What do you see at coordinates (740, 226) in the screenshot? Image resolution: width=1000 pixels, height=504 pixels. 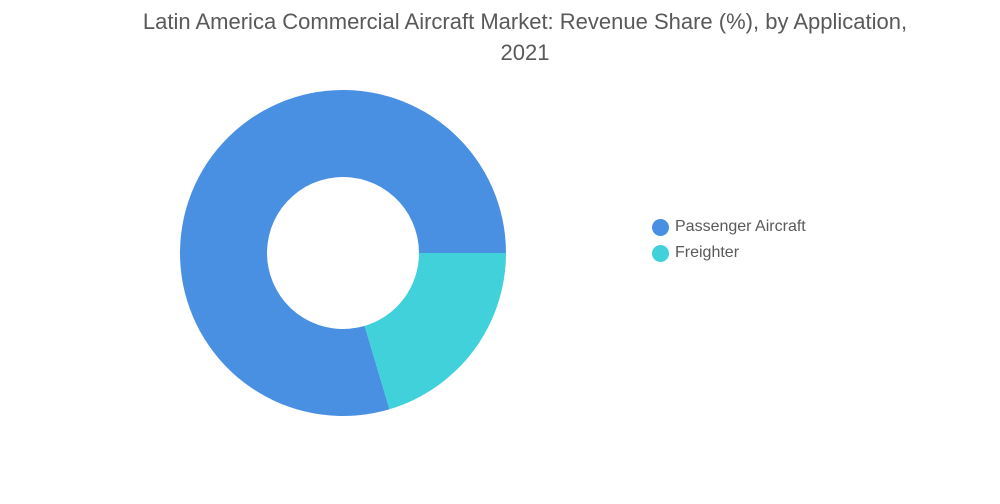 I see `legend-label-passenger-aircraft: Passenger Aircraft` at bounding box center [740, 226].